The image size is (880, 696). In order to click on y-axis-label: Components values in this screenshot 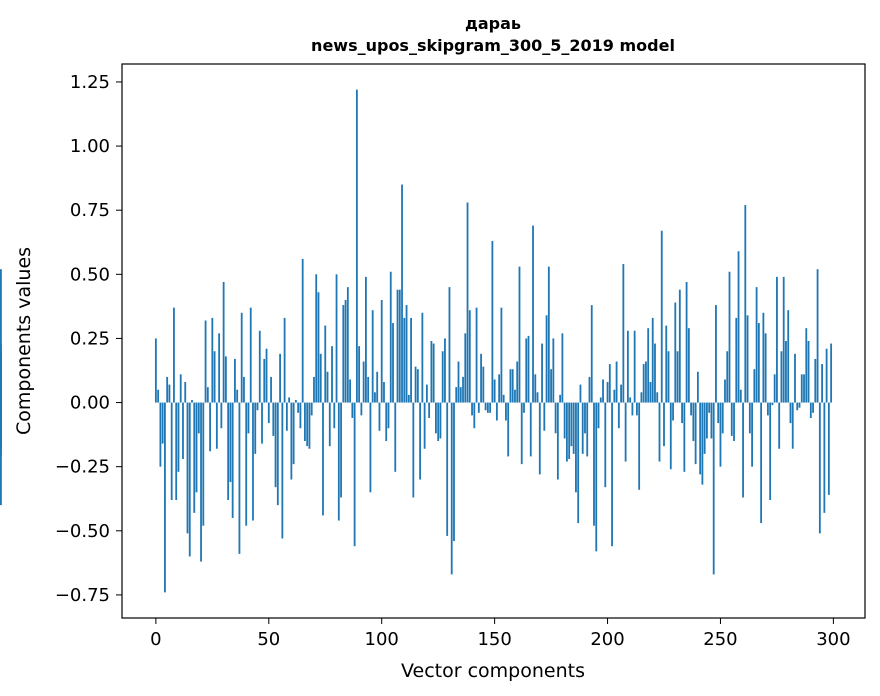, I will do `click(24, 341)`.